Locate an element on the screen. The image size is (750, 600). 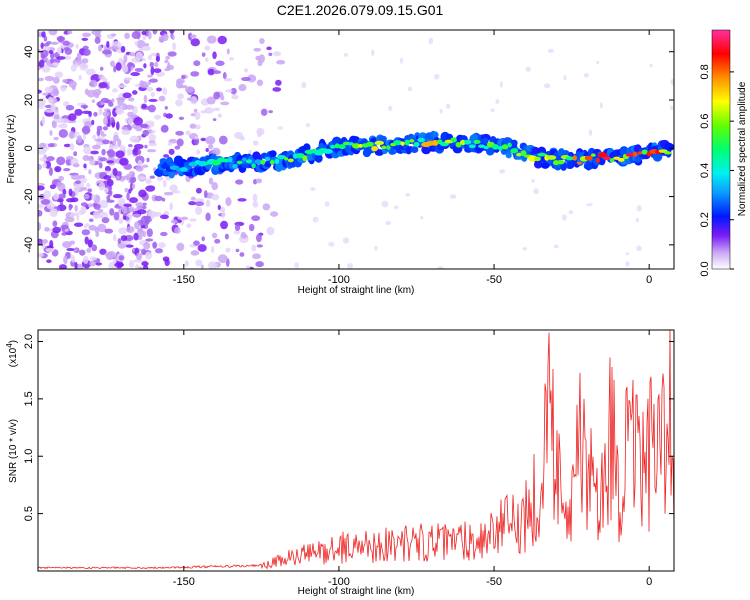
colorbar-ticks: 0.0 0.2 0.4 0.6 0.8 is located at coordinates (716, 170).